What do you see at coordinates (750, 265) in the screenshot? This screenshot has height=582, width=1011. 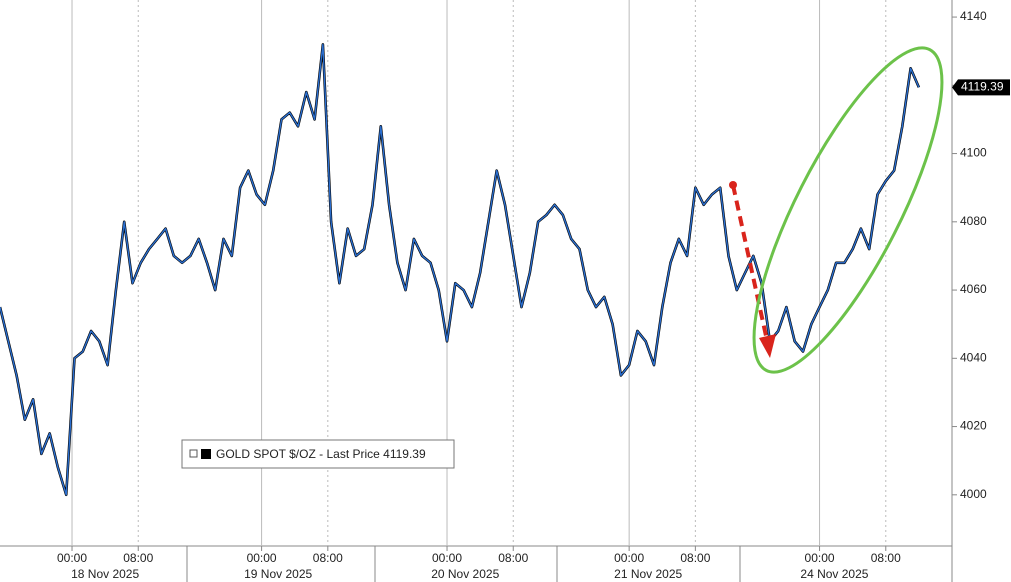 I see `red-arrow` at bounding box center [750, 265].